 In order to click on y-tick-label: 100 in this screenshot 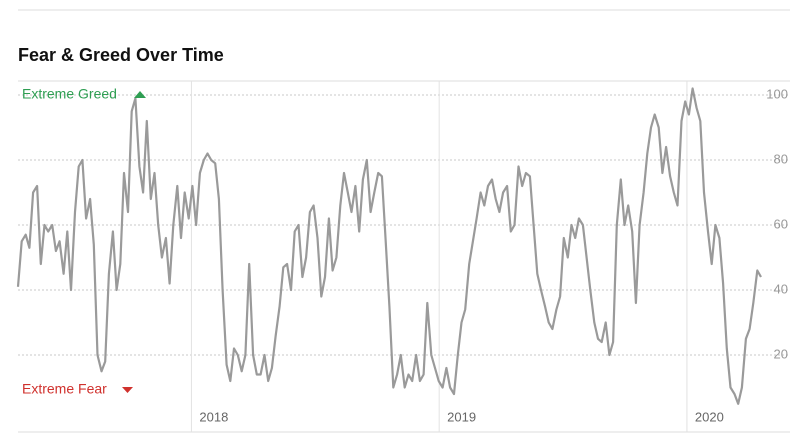, I will do `click(777, 93)`.